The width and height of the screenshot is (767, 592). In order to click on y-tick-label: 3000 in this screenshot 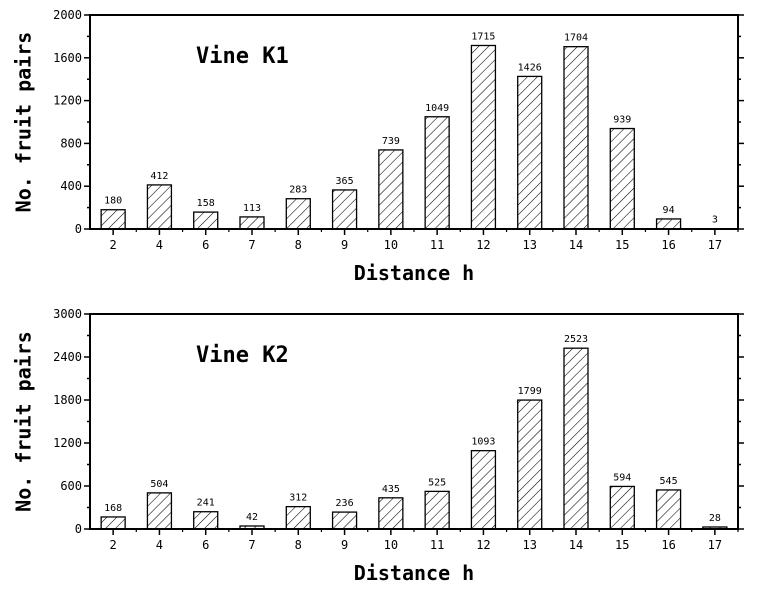, I will do `click(67, 314)`.